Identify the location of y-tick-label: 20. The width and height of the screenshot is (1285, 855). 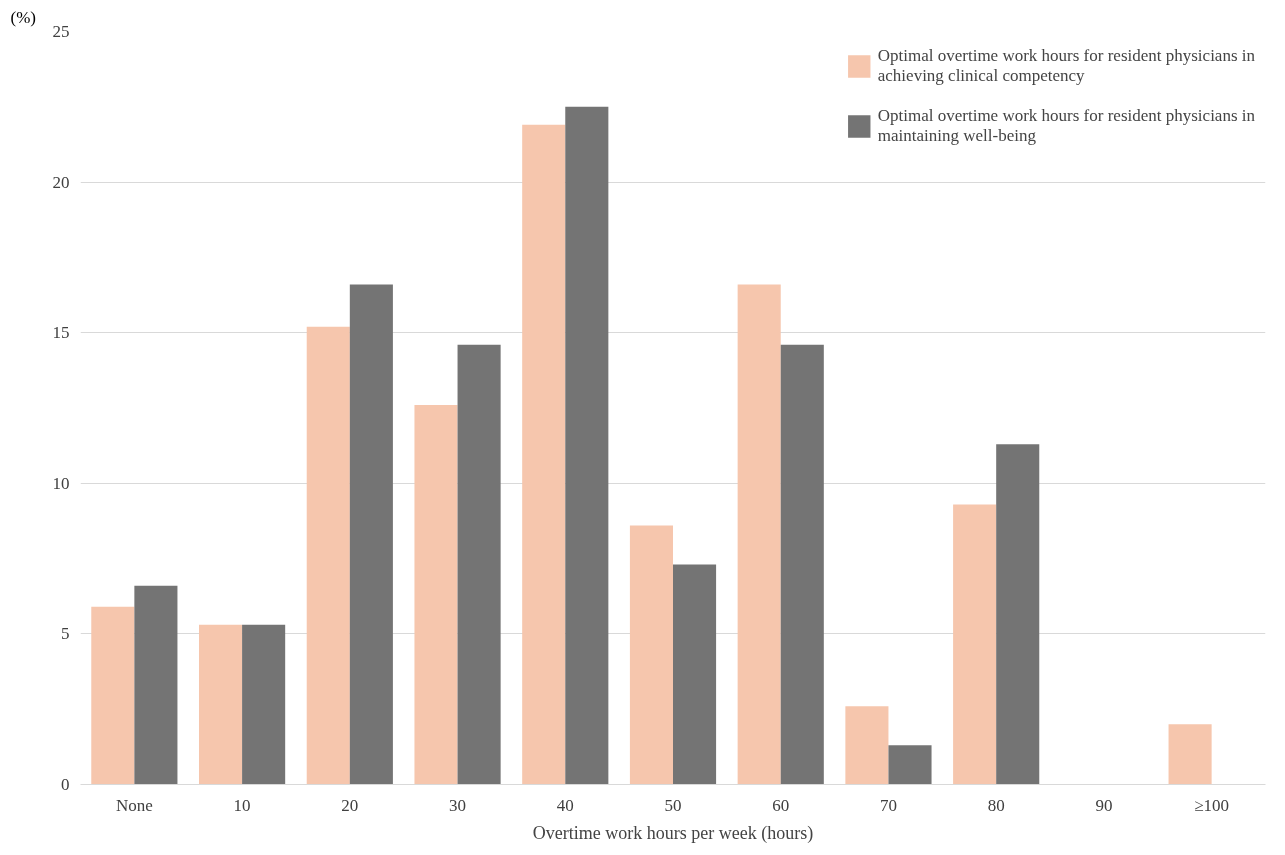
(61, 182).